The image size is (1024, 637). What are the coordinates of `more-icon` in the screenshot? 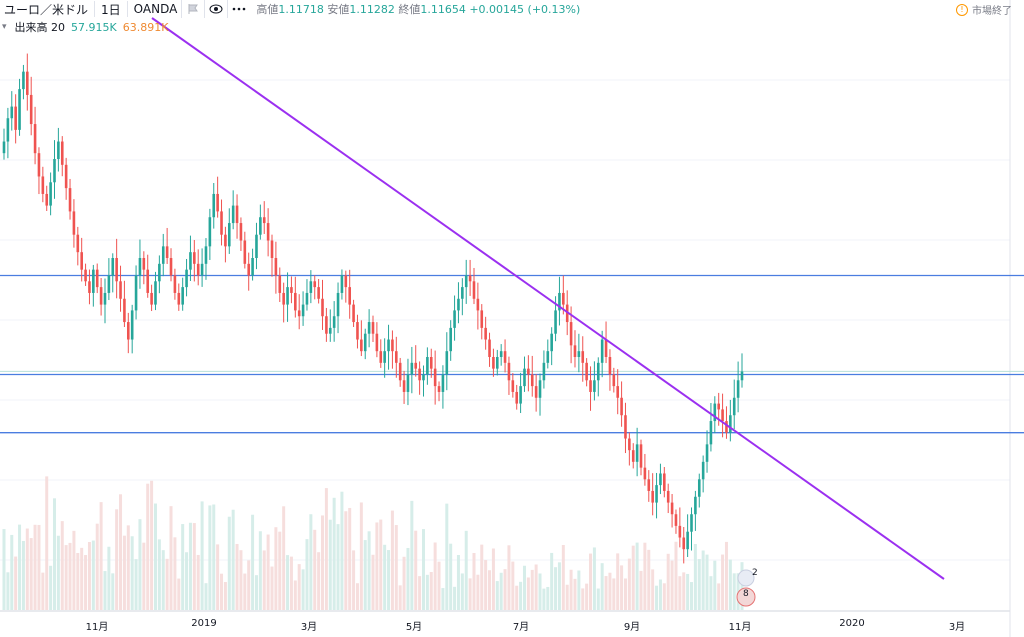 It's located at (238, 9).